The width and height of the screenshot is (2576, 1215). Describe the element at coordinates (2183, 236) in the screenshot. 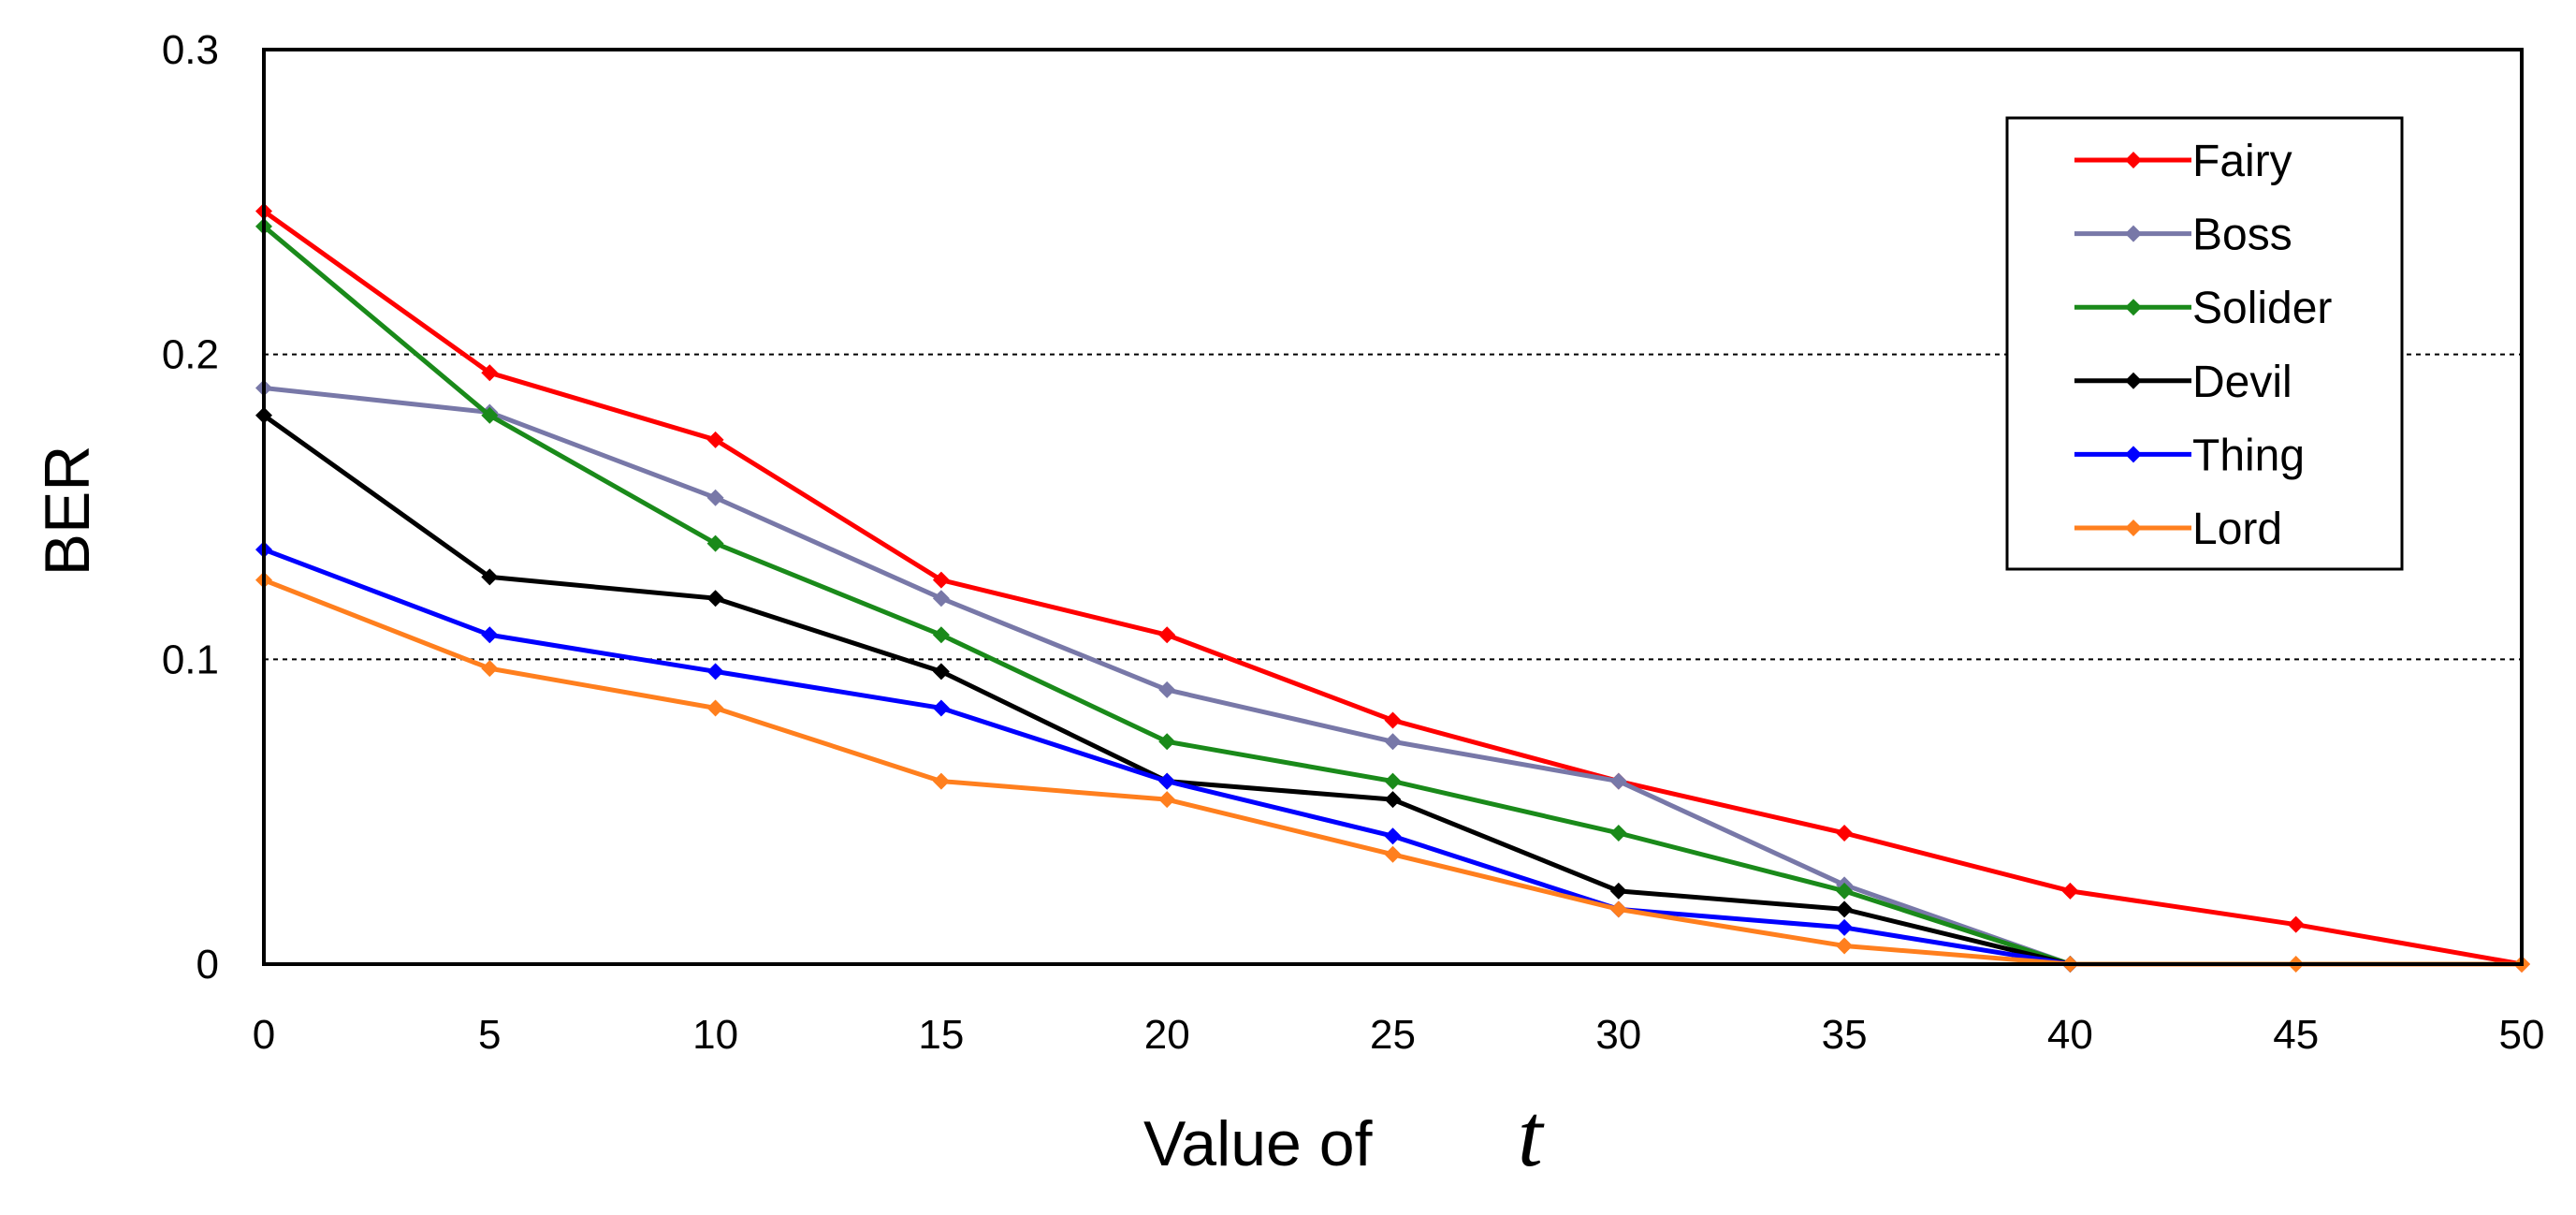

I see `legend-entry-boss: Boss` at that location.